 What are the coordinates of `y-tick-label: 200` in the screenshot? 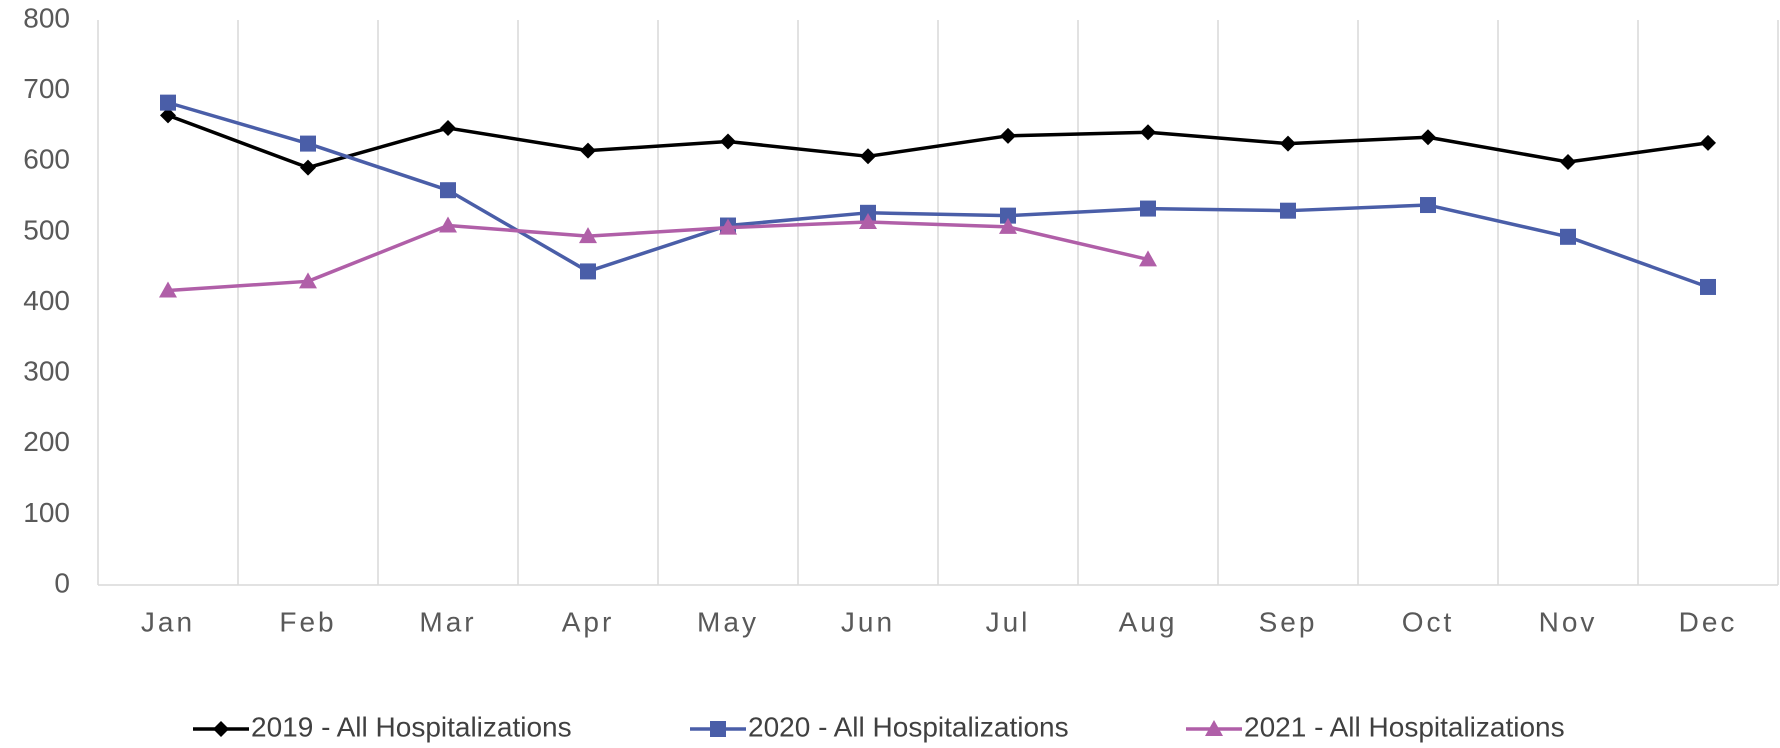 It's located at (46, 441).